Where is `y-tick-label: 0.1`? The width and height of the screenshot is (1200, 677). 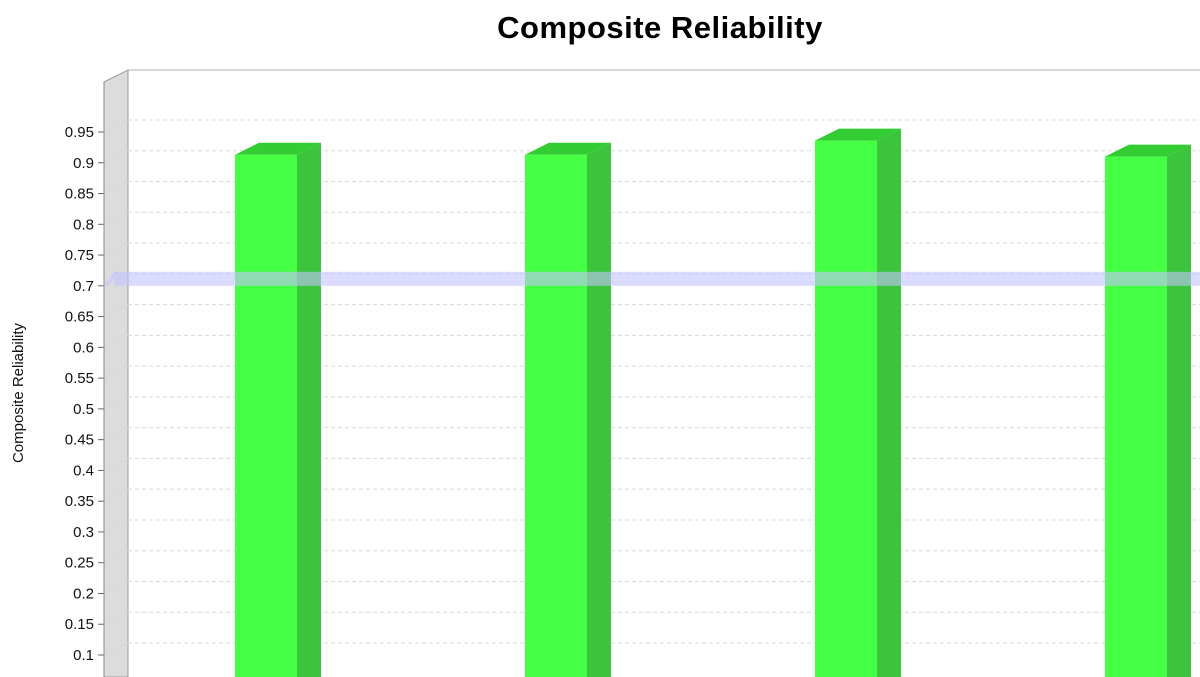
y-tick-label: 0.1 is located at coordinates (83, 655).